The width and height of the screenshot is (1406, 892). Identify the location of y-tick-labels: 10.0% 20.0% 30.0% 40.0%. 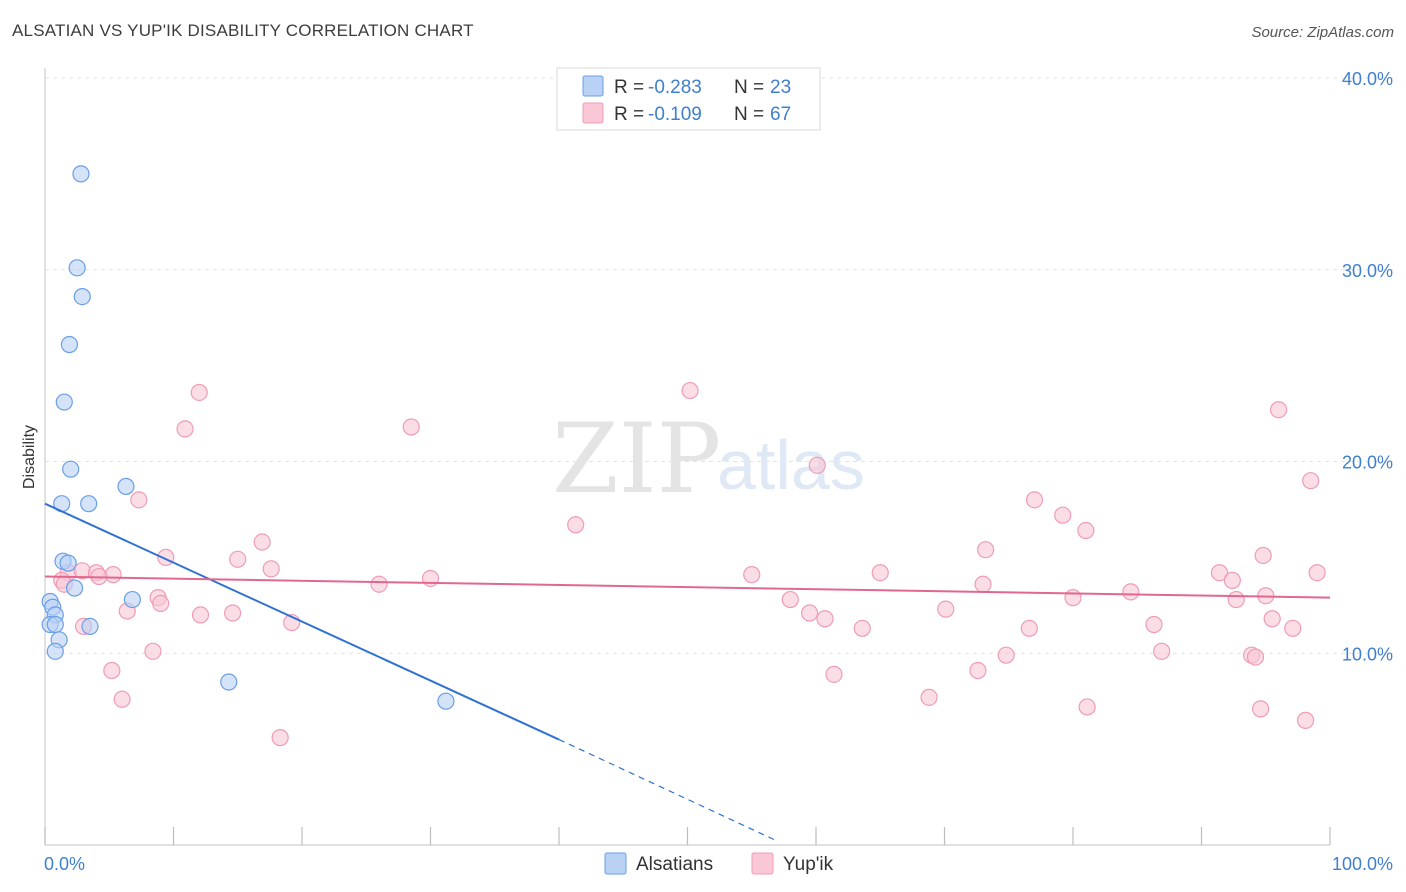
(1367, 366).